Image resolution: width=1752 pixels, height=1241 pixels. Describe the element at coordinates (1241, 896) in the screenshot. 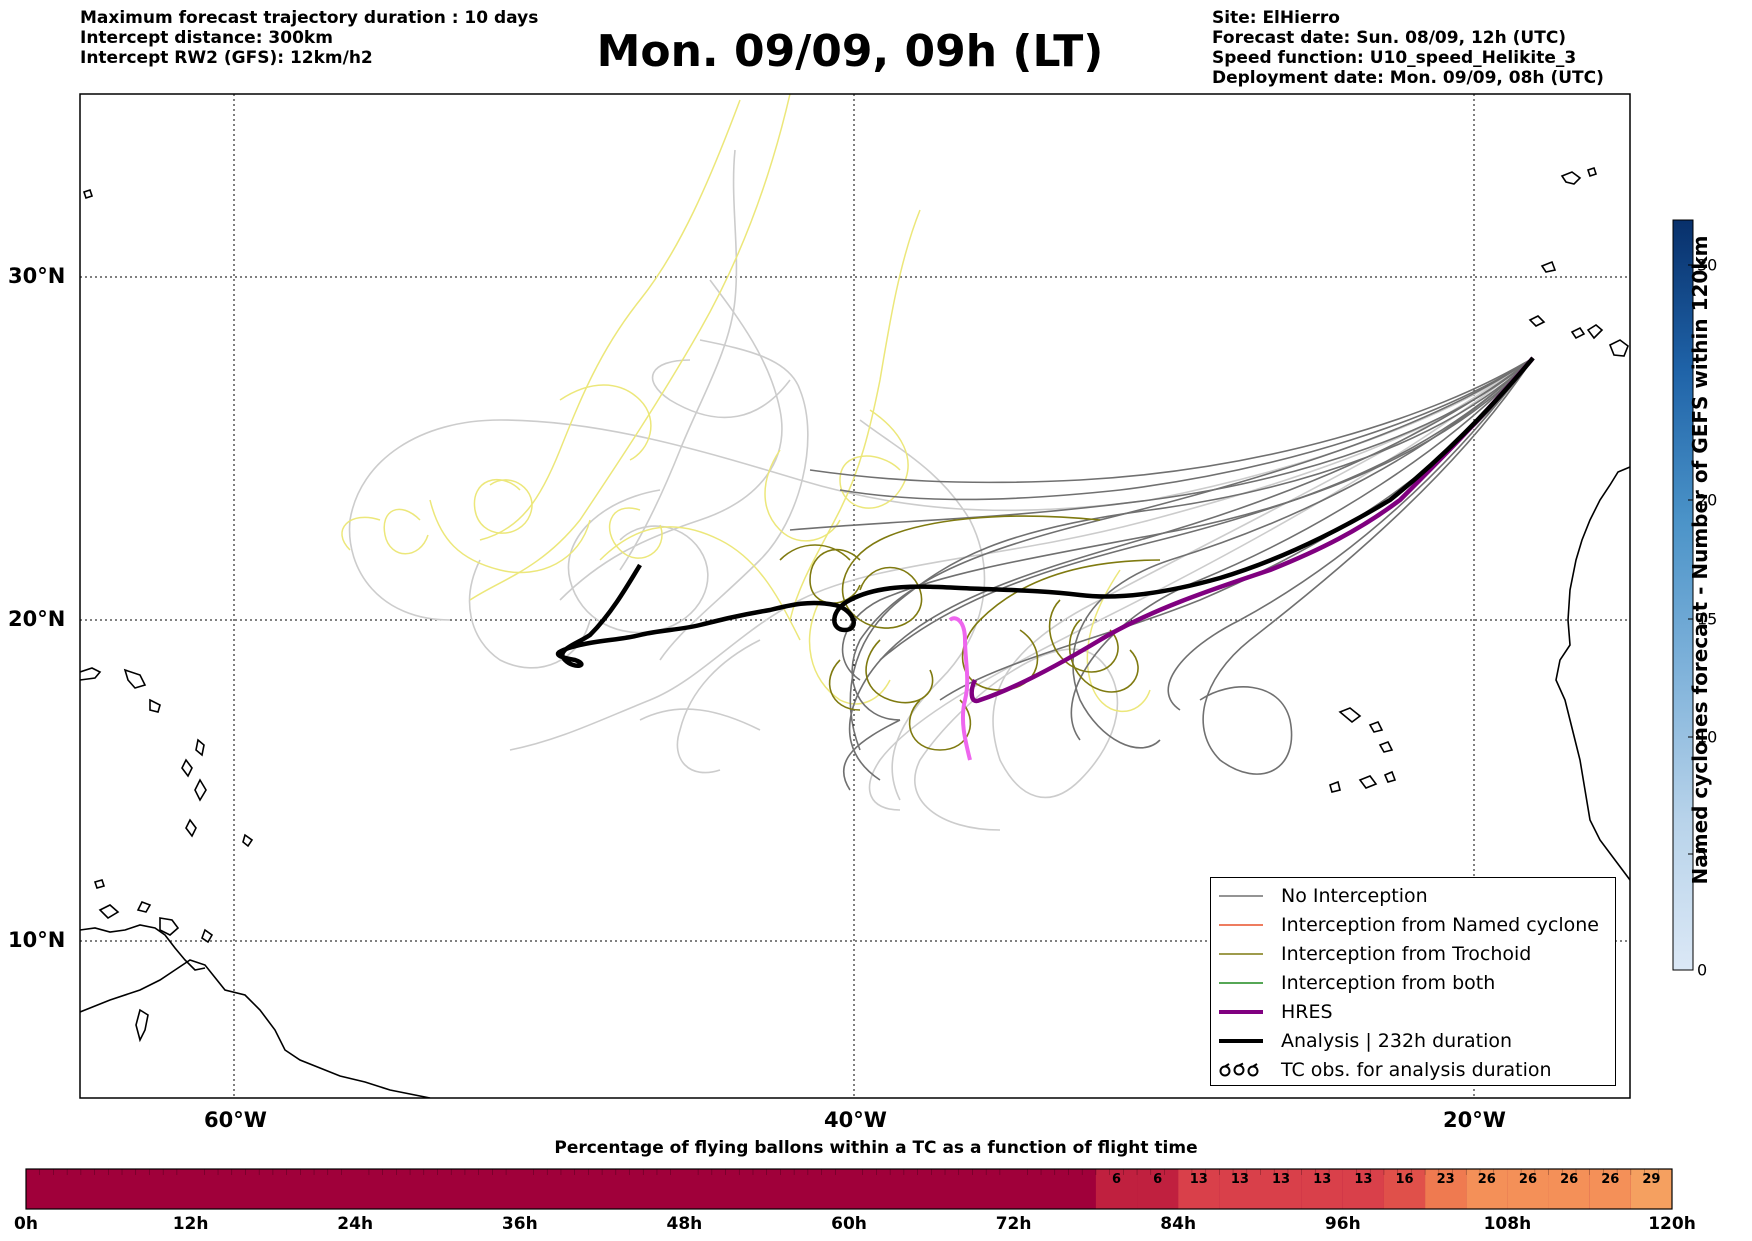

I see `legend-swatch-no-interception` at that location.